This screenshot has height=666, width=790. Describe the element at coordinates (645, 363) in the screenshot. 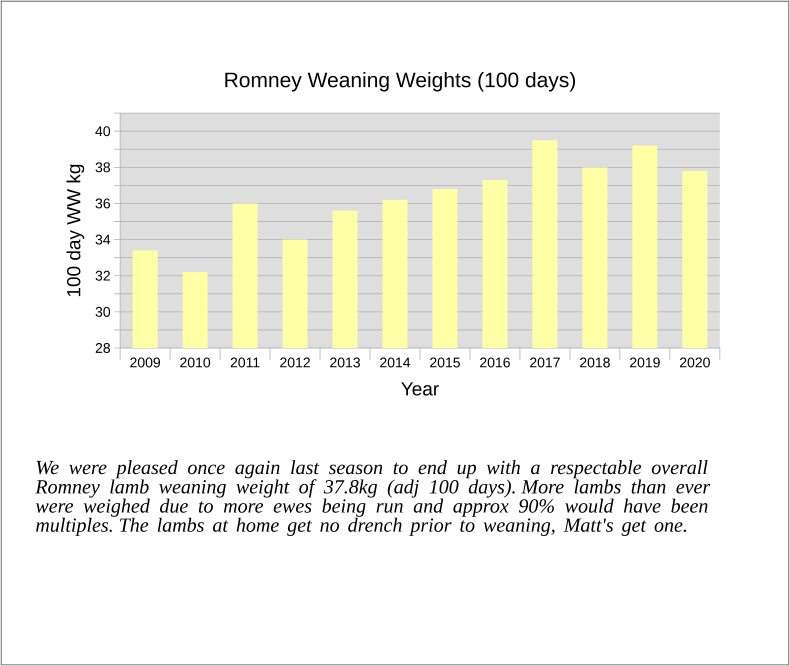

I see `x-tick-label: 2019` at that location.